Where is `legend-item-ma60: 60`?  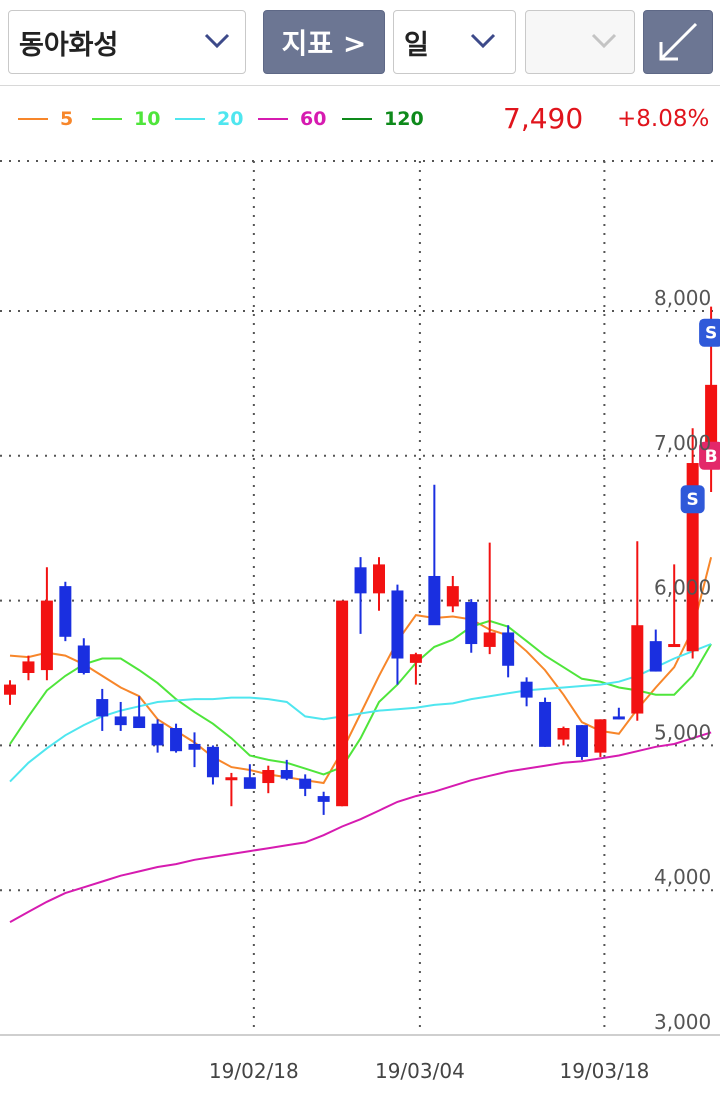 legend-item-ma60: 60 is located at coordinates (292, 119).